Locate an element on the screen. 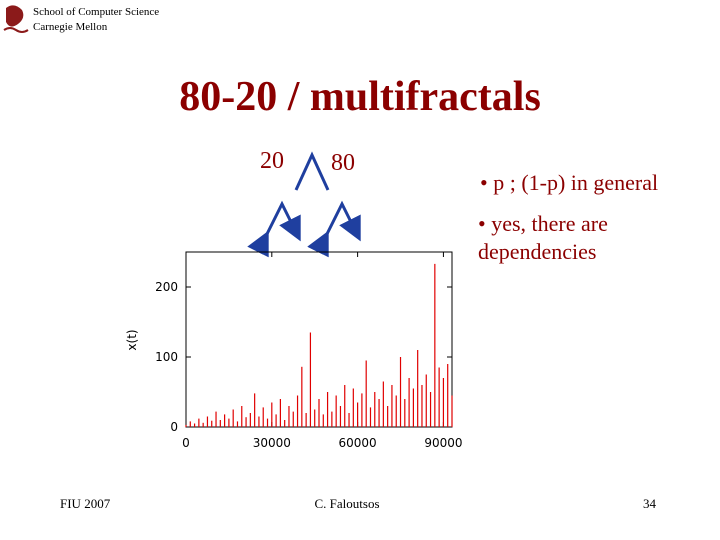 Image resolution: width=720 pixels, height=540 pixels. x-tick-label: 90000 is located at coordinates (443, 443).